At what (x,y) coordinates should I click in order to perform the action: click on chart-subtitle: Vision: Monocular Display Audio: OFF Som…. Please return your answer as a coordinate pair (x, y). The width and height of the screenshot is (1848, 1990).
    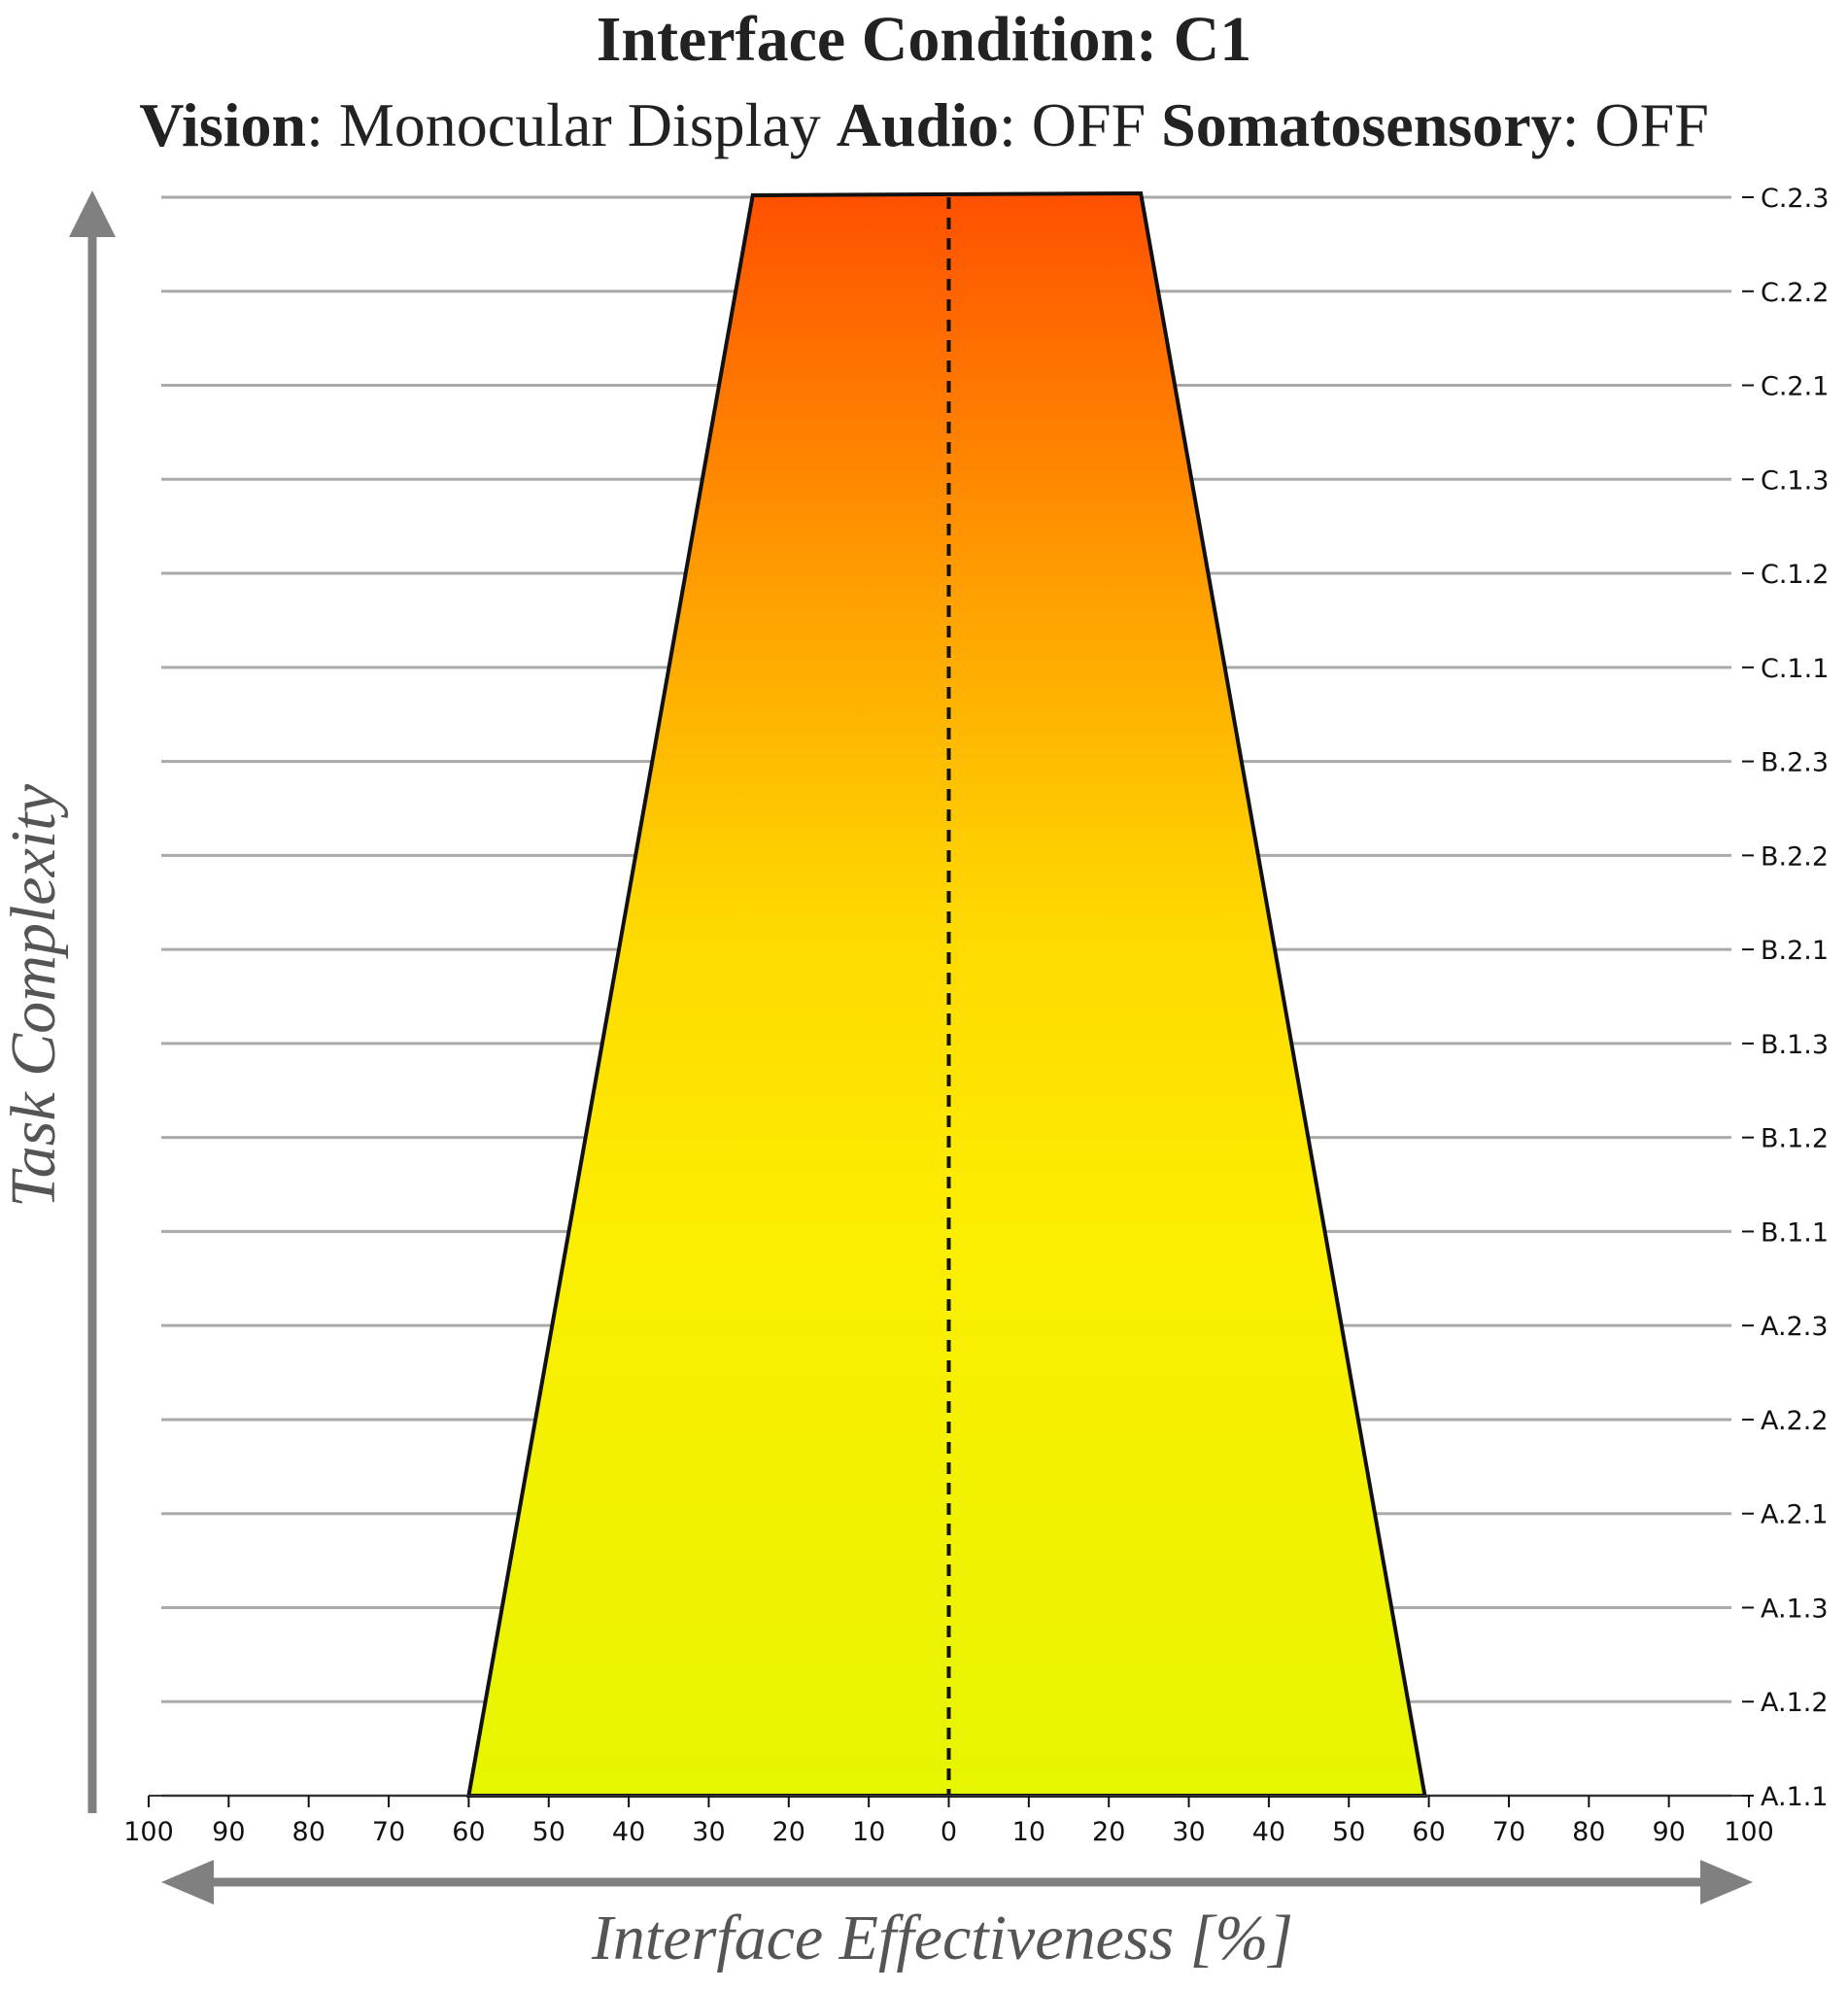
    Looking at the image, I should click on (924, 124).